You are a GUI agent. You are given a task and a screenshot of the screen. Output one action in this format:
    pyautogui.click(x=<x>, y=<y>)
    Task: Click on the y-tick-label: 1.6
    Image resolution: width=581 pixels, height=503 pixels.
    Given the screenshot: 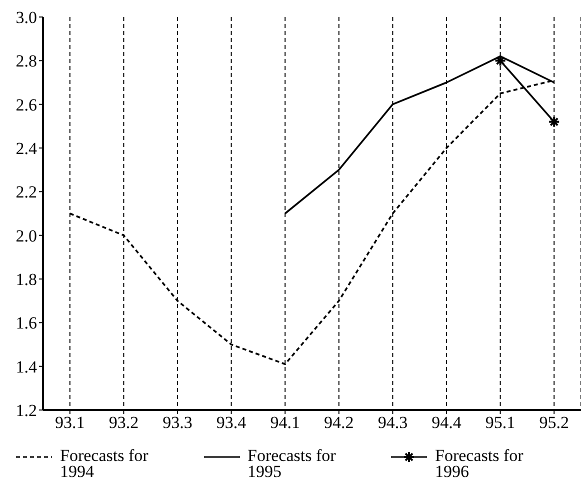 What is the action you would take?
    pyautogui.click(x=26, y=323)
    